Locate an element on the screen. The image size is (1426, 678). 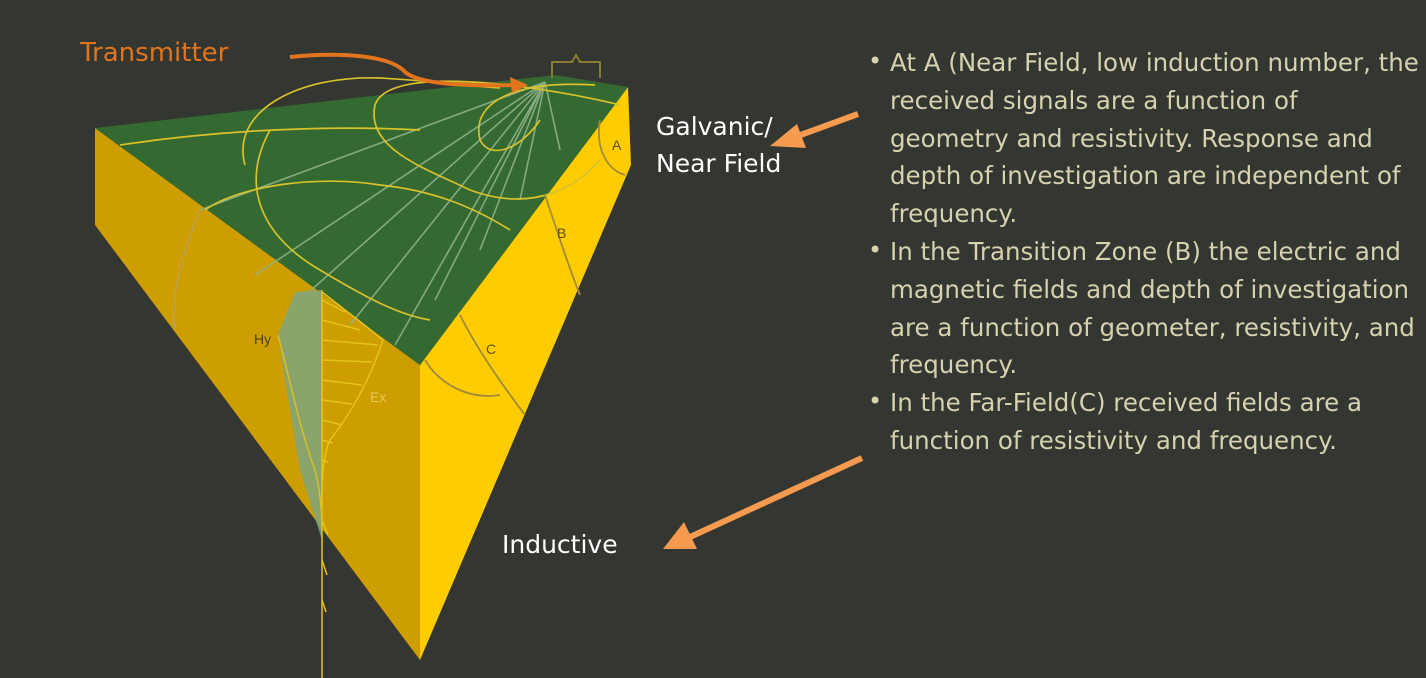
hy-field-shape is located at coordinates (300, 415).